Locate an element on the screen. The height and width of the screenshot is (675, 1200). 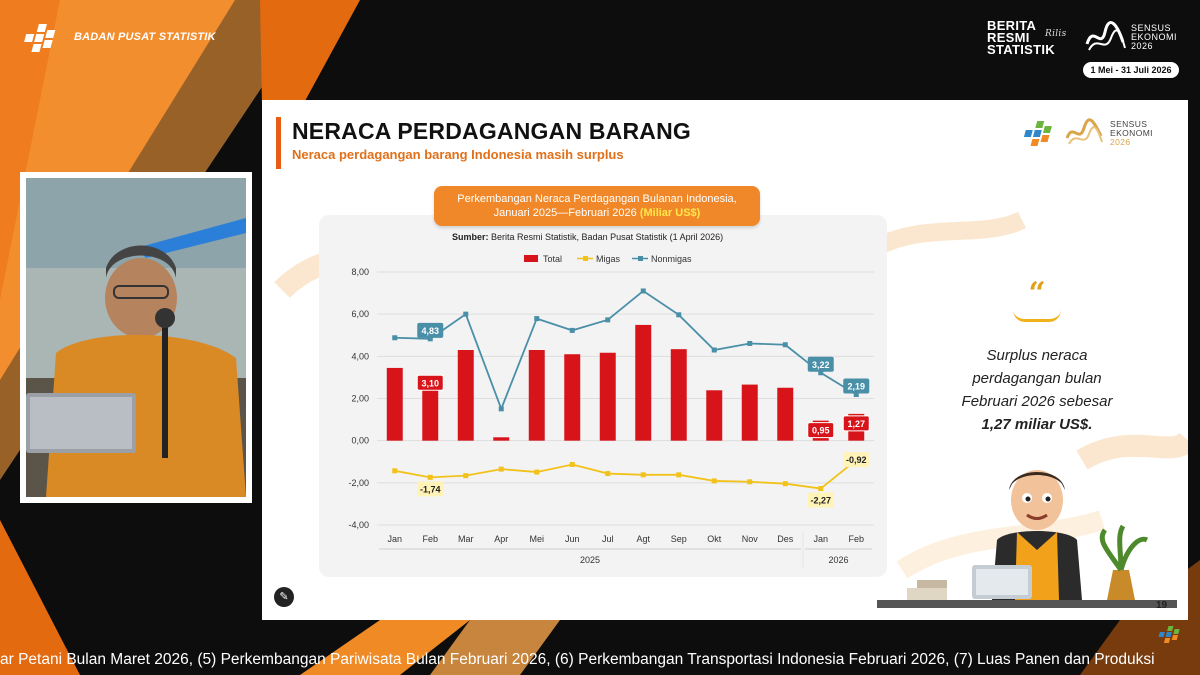
data-label: 3,10 is located at coordinates (430, 383).